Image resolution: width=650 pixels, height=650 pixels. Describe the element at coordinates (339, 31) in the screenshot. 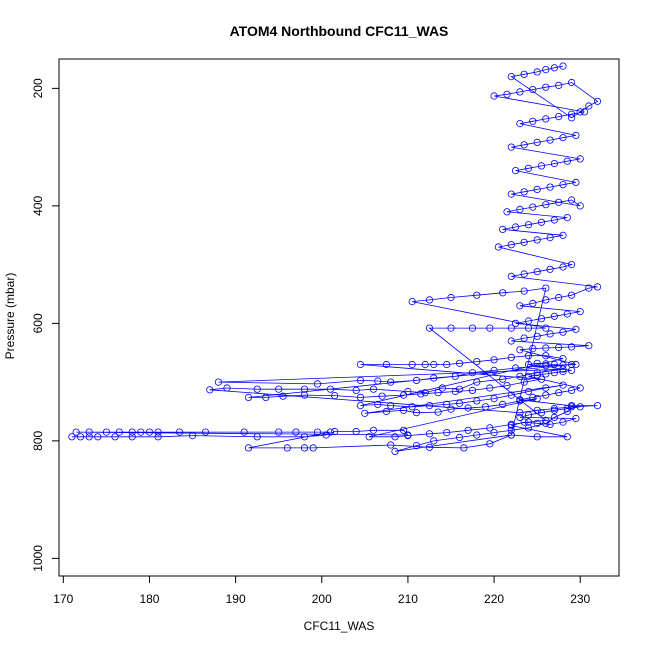

I see `chart-title: ATOM4 Northbound CFC11_WAS` at that location.